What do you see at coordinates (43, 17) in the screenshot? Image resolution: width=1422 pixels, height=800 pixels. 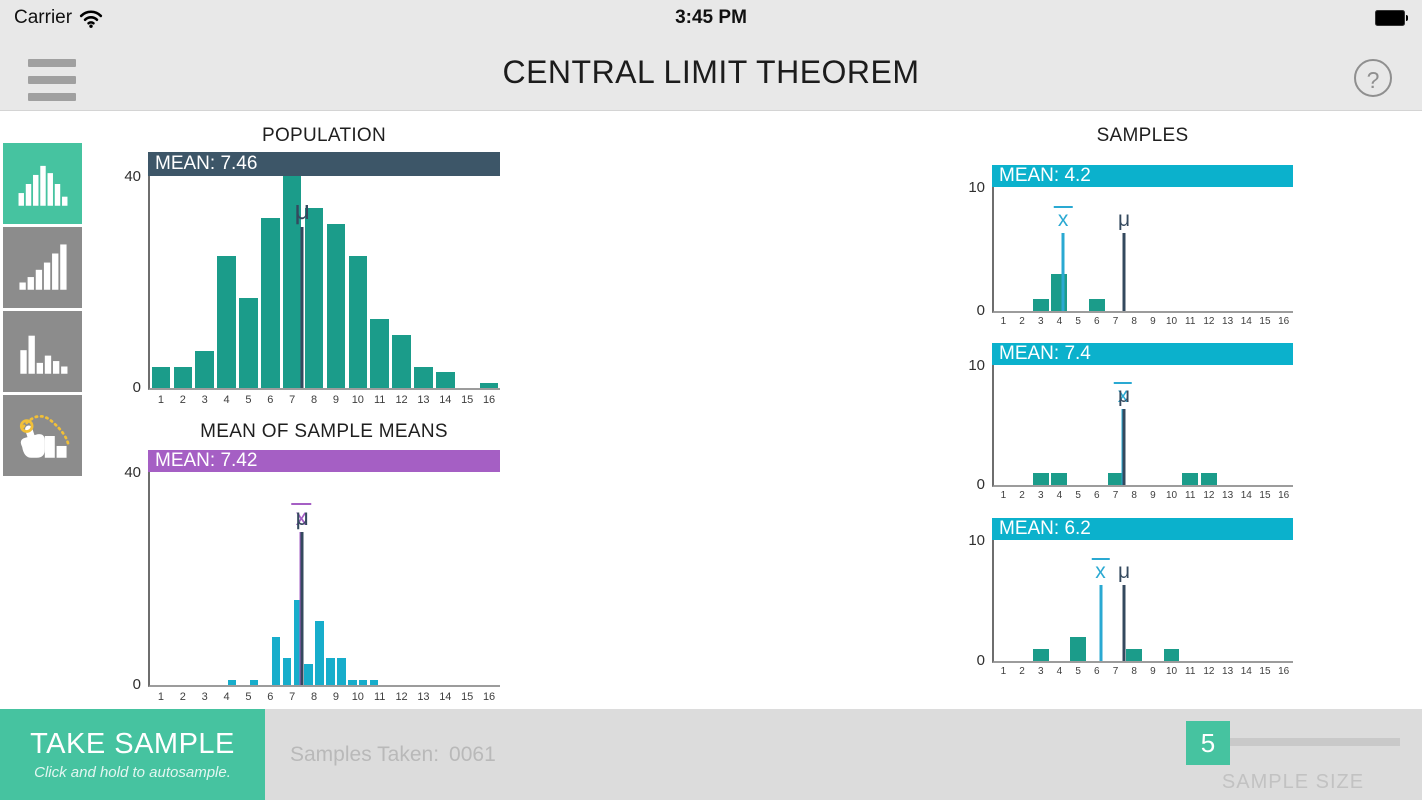 I see `carrier-label: Carrier` at bounding box center [43, 17].